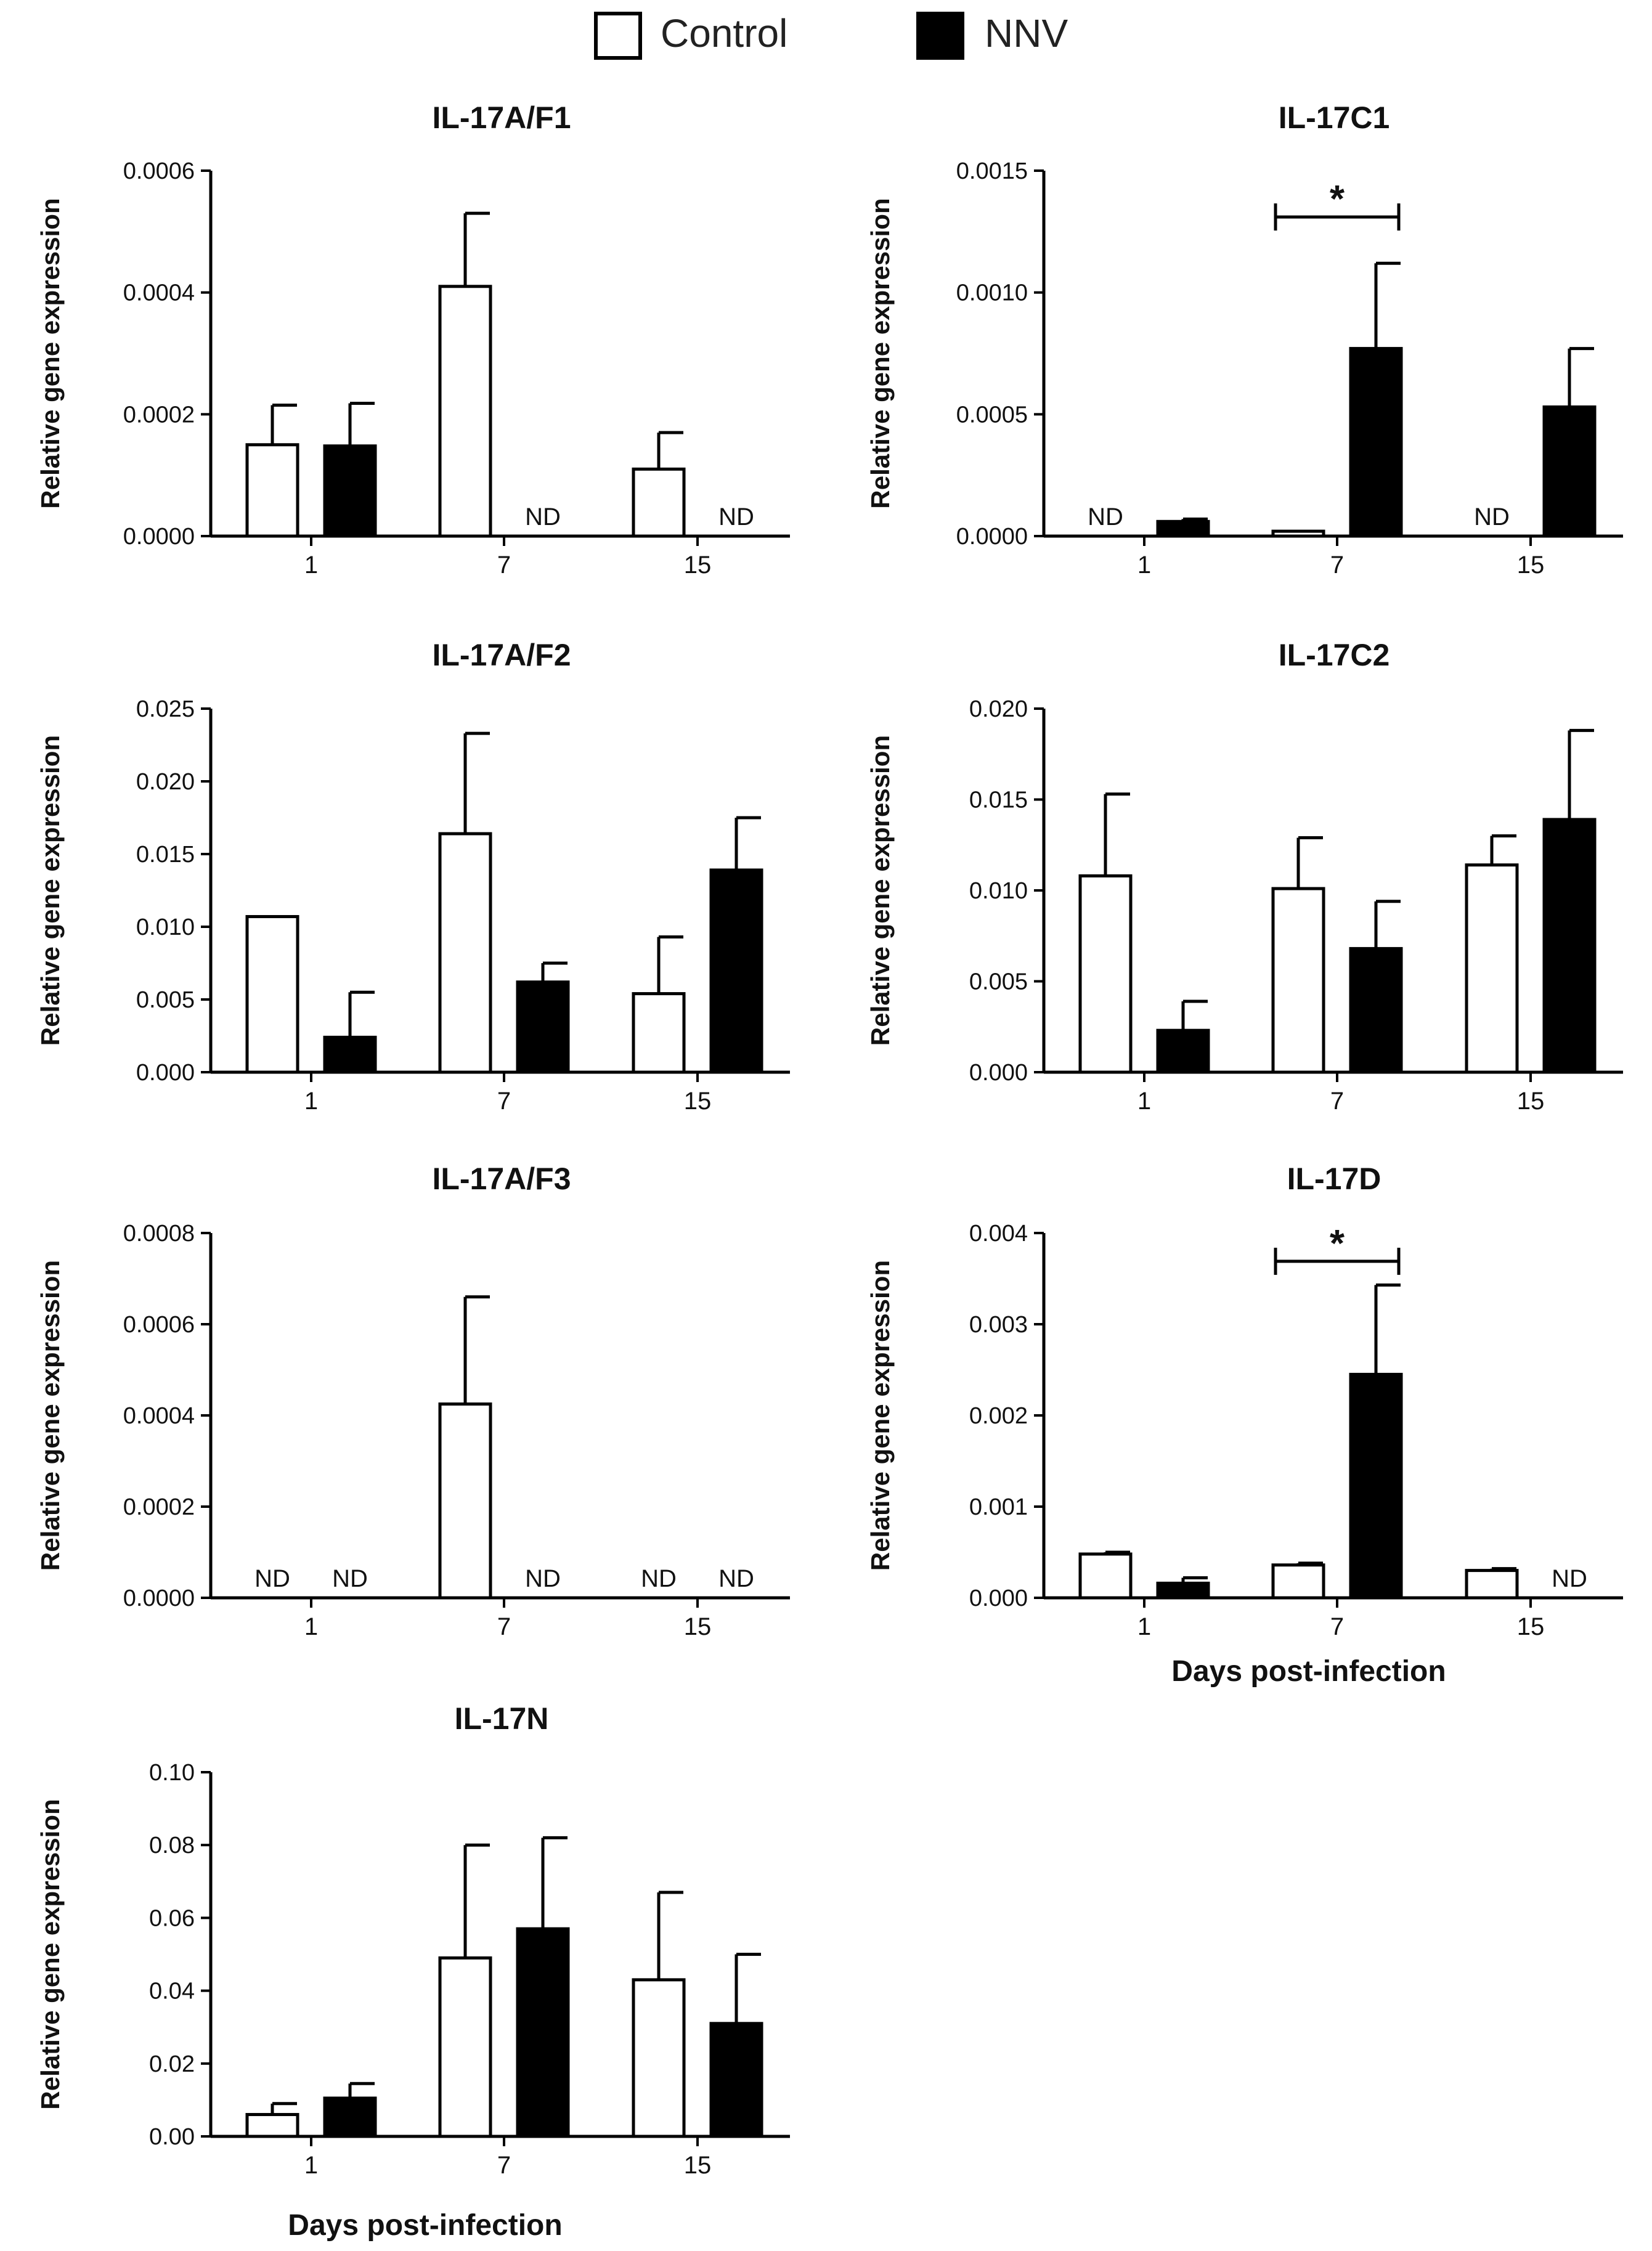  I want to click on legend-control-label: Control, so click(724, 33).